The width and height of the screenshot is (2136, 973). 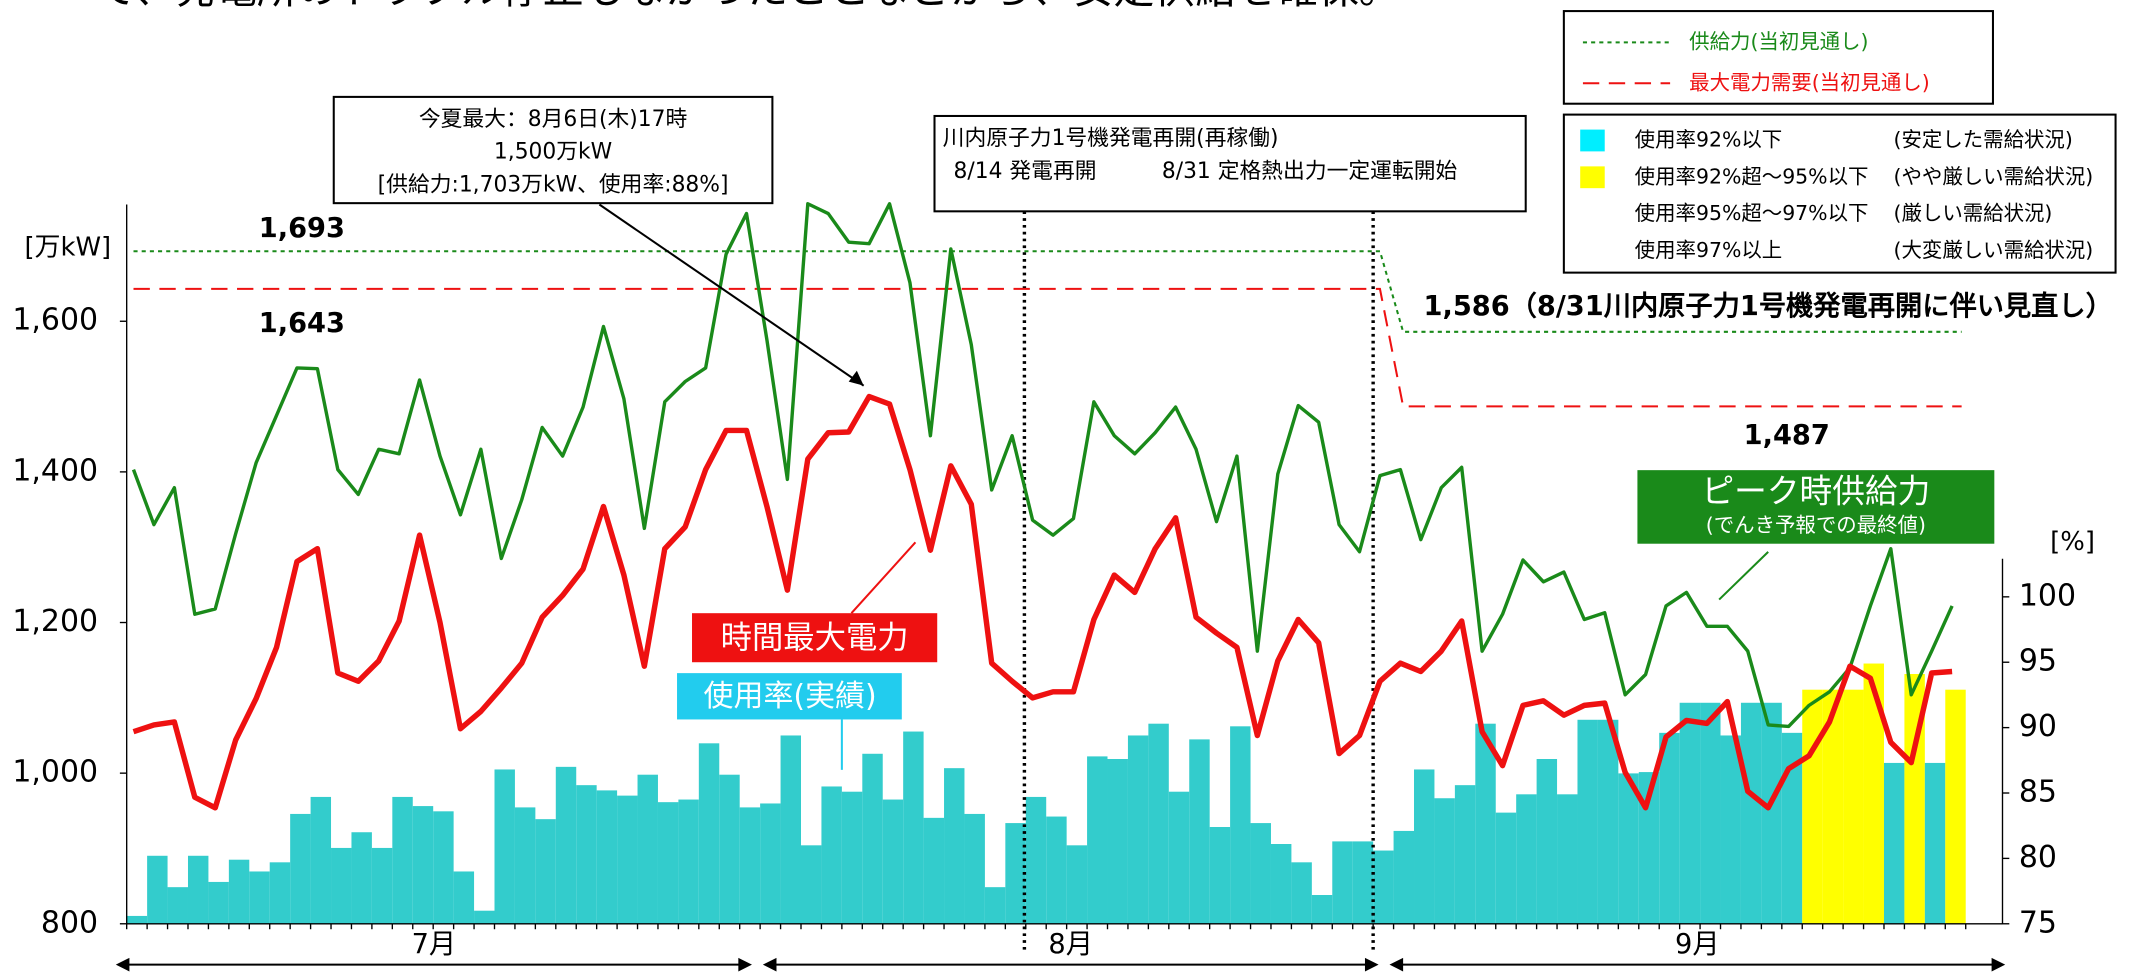 What do you see at coordinates (856, 378) in the screenshot?
I see `arrow-head` at bounding box center [856, 378].